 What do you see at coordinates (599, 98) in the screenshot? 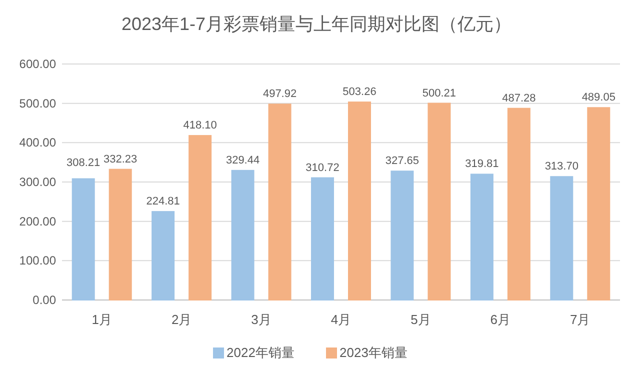
I see `data-label: 489.05` at bounding box center [599, 98].